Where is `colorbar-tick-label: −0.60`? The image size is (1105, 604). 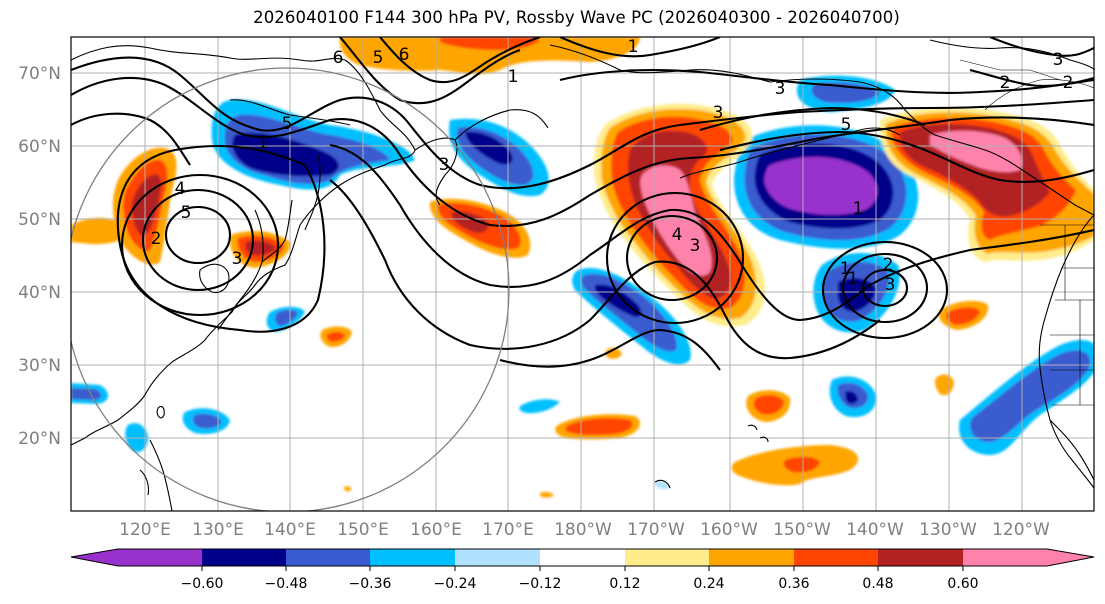
colorbar-tick-label: −0.60 is located at coordinates (202, 584).